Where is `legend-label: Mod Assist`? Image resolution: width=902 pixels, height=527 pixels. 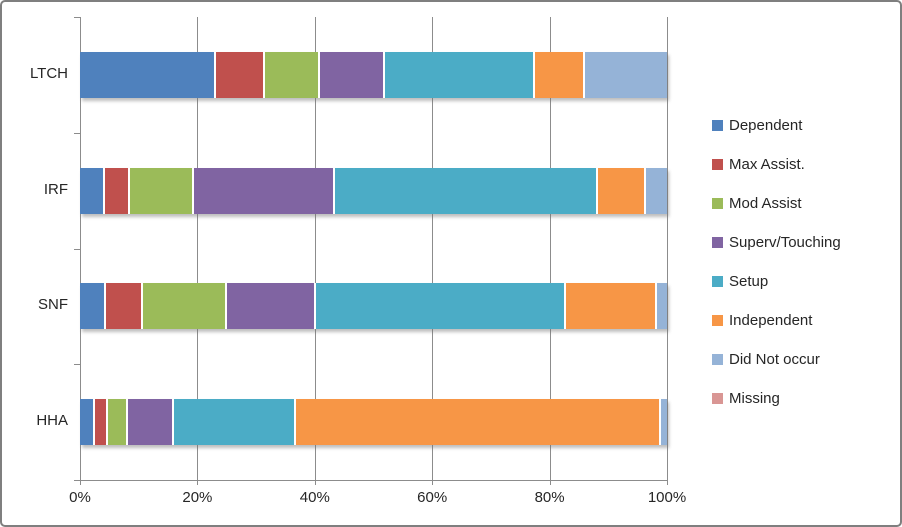 legend-label: Mod Assist is located at coordinates (765, 203).